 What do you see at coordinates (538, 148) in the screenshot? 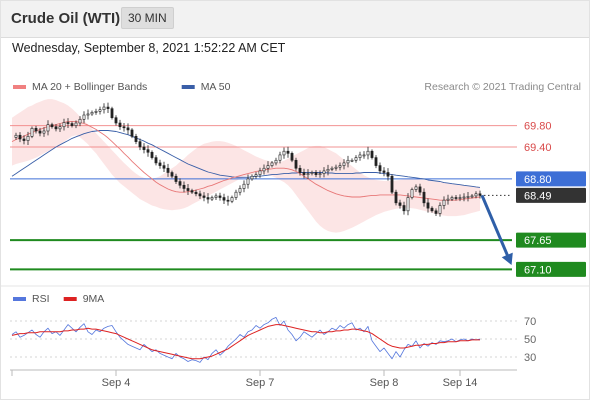
I see `level-label-text: 69.40` at bounding box center [538, 148].